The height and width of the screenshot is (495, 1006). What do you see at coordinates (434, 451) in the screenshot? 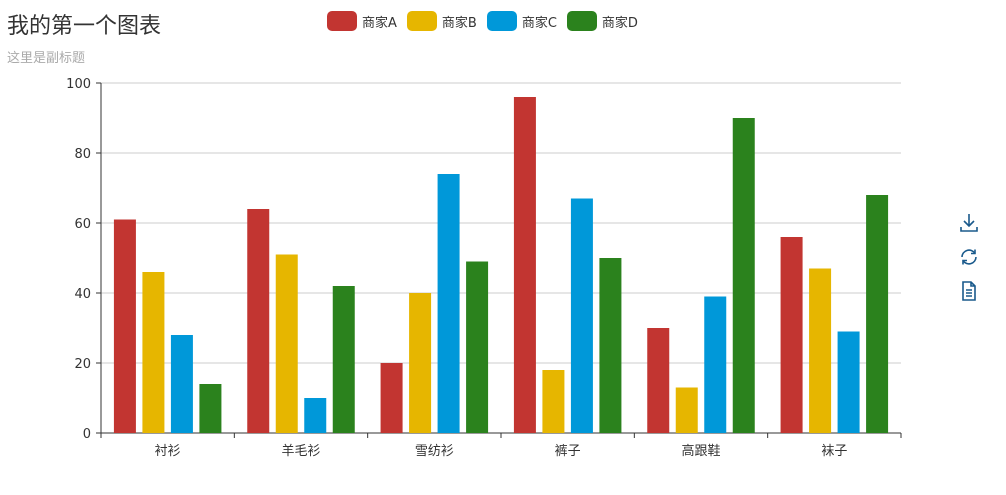
I see `x-tick-label: 雪纺衫` at bounding box center [434, 451].